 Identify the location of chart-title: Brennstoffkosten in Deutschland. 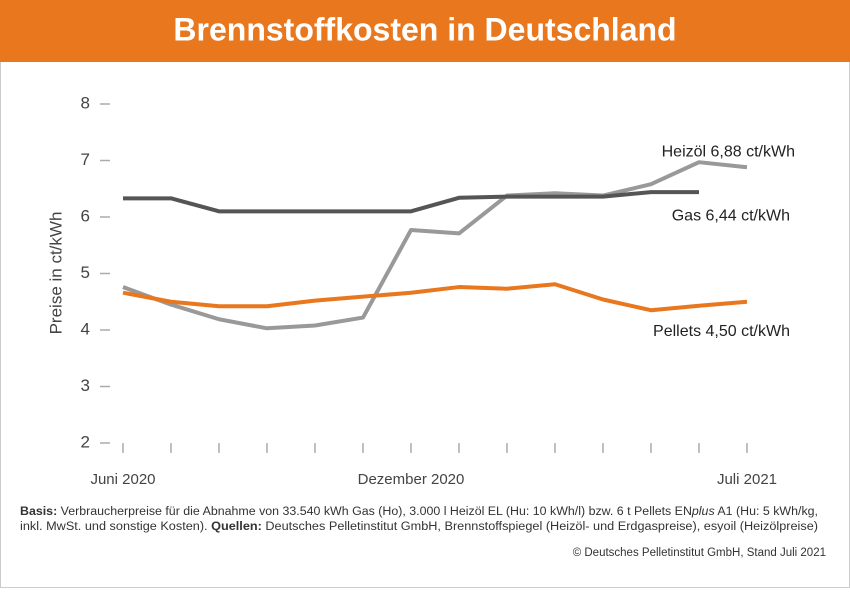
(424, 29).